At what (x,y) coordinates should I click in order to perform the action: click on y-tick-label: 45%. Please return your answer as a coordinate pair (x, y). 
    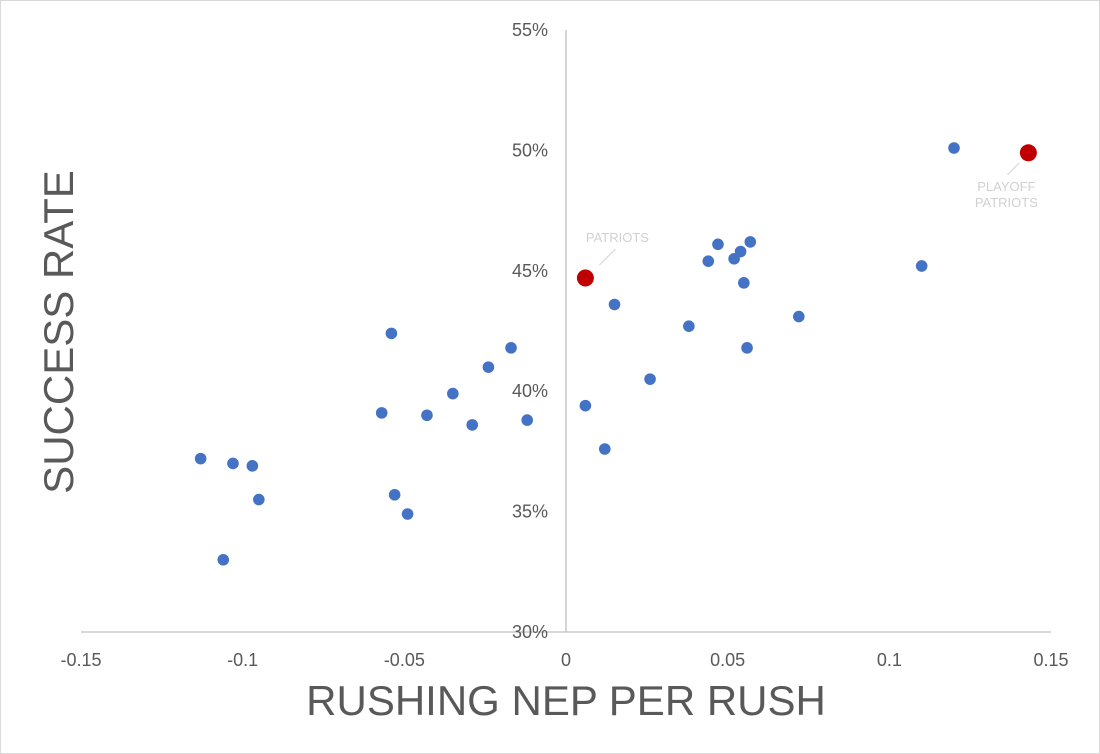
    Looking at the image, I should click on (530, 271).